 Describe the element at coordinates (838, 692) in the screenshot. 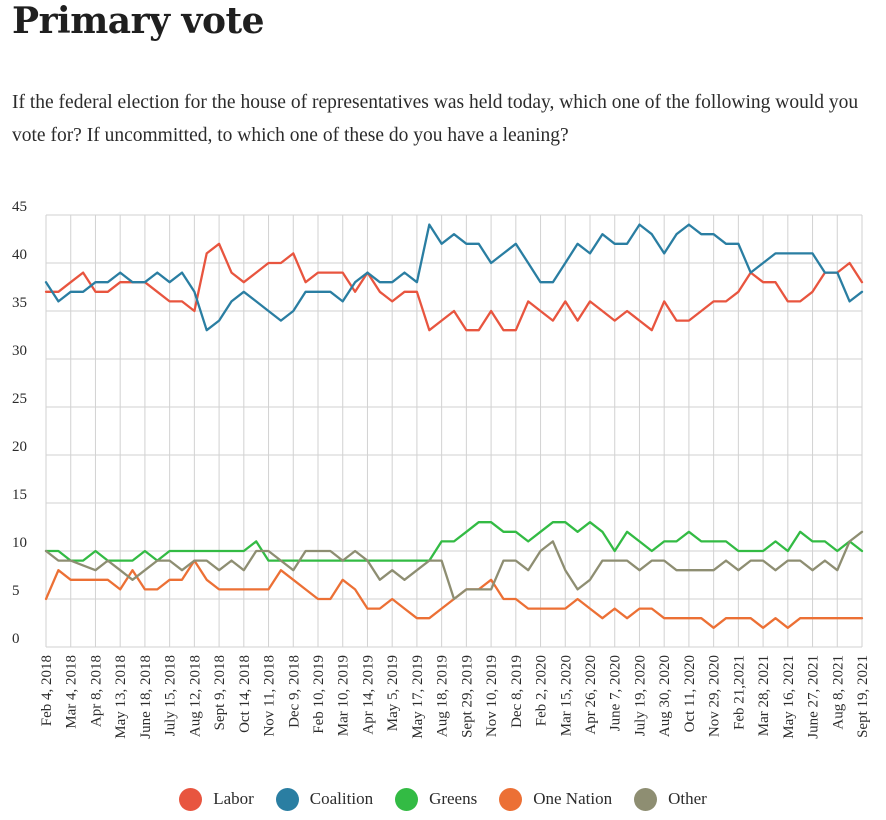

I see `x-tick-label: Aug 8, 2021` at that location.